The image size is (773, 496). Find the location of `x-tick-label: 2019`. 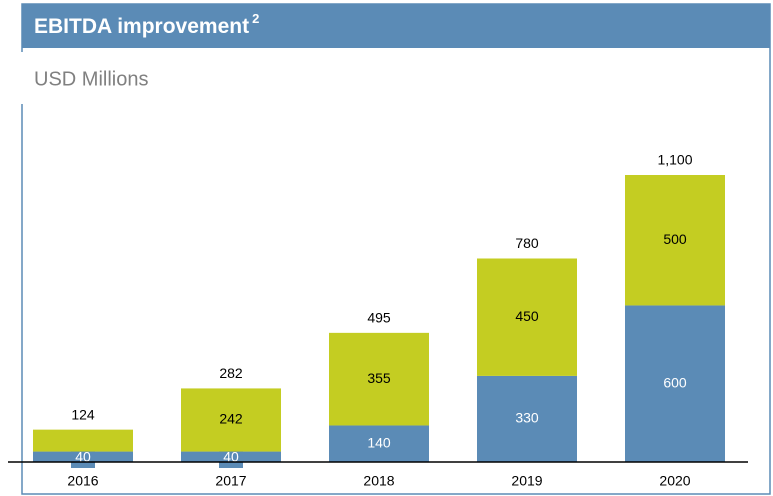

x-tick-label: 2019 is located at coordinates (526, 481).